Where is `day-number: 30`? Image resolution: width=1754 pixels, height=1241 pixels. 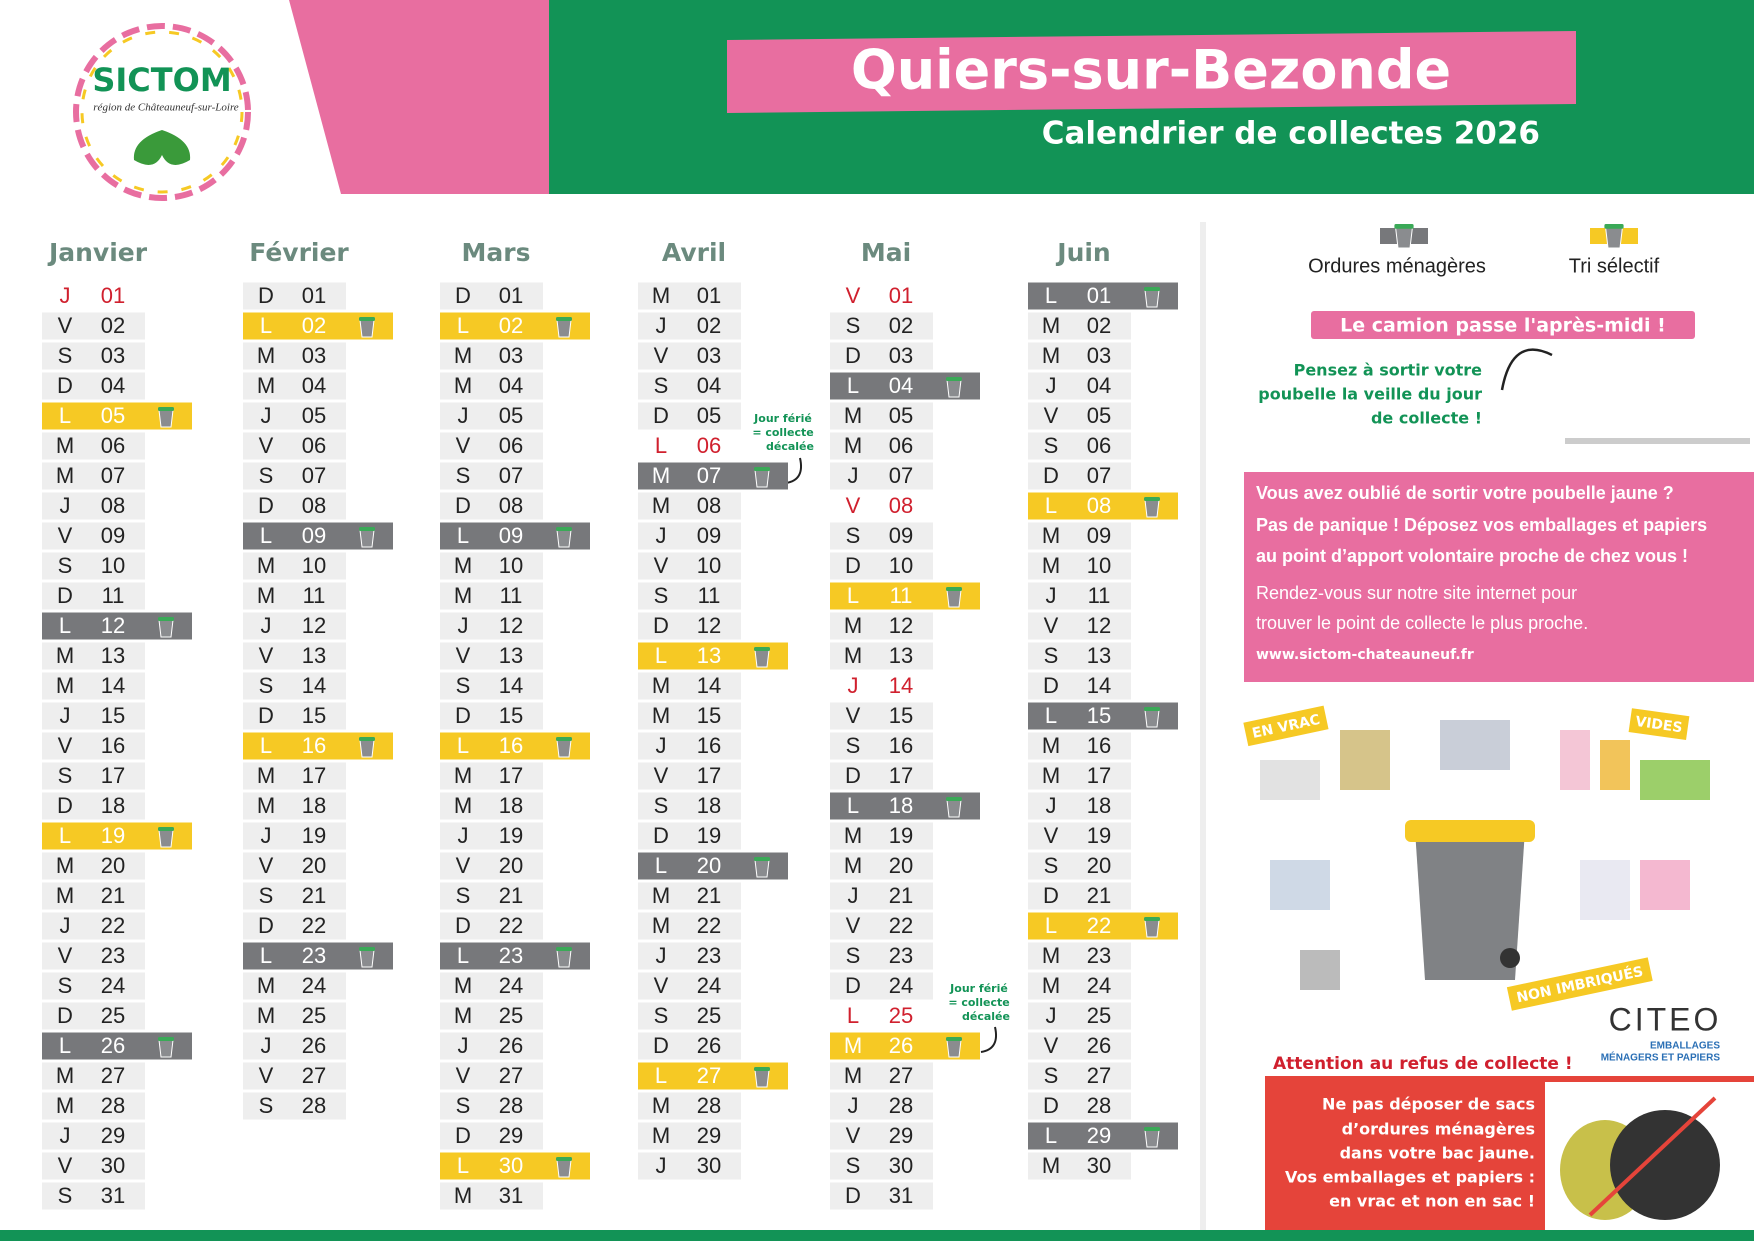 day-number: 30 is located at coordinates (709, 1165).